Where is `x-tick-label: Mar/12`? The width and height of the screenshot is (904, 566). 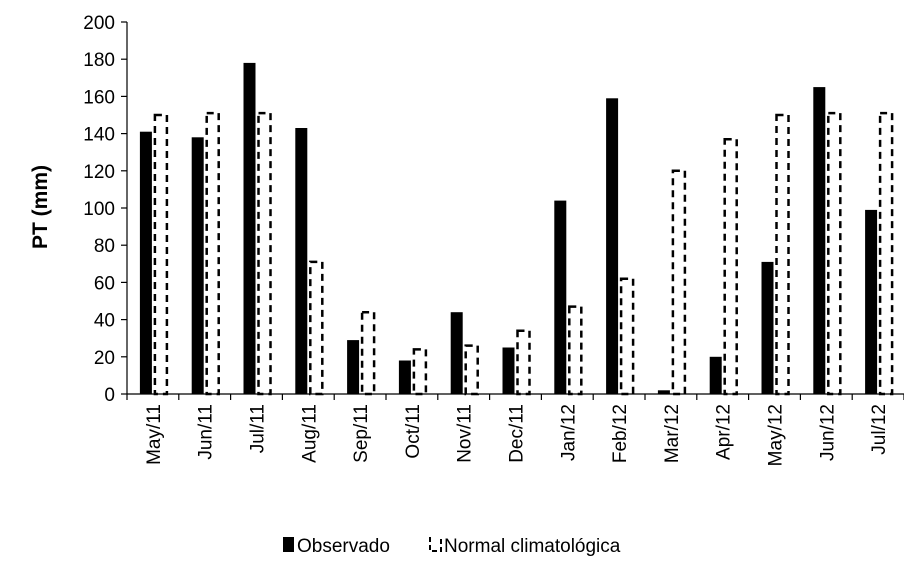
x-tick-label: Mar/12 is located at coordinates (672, 433).